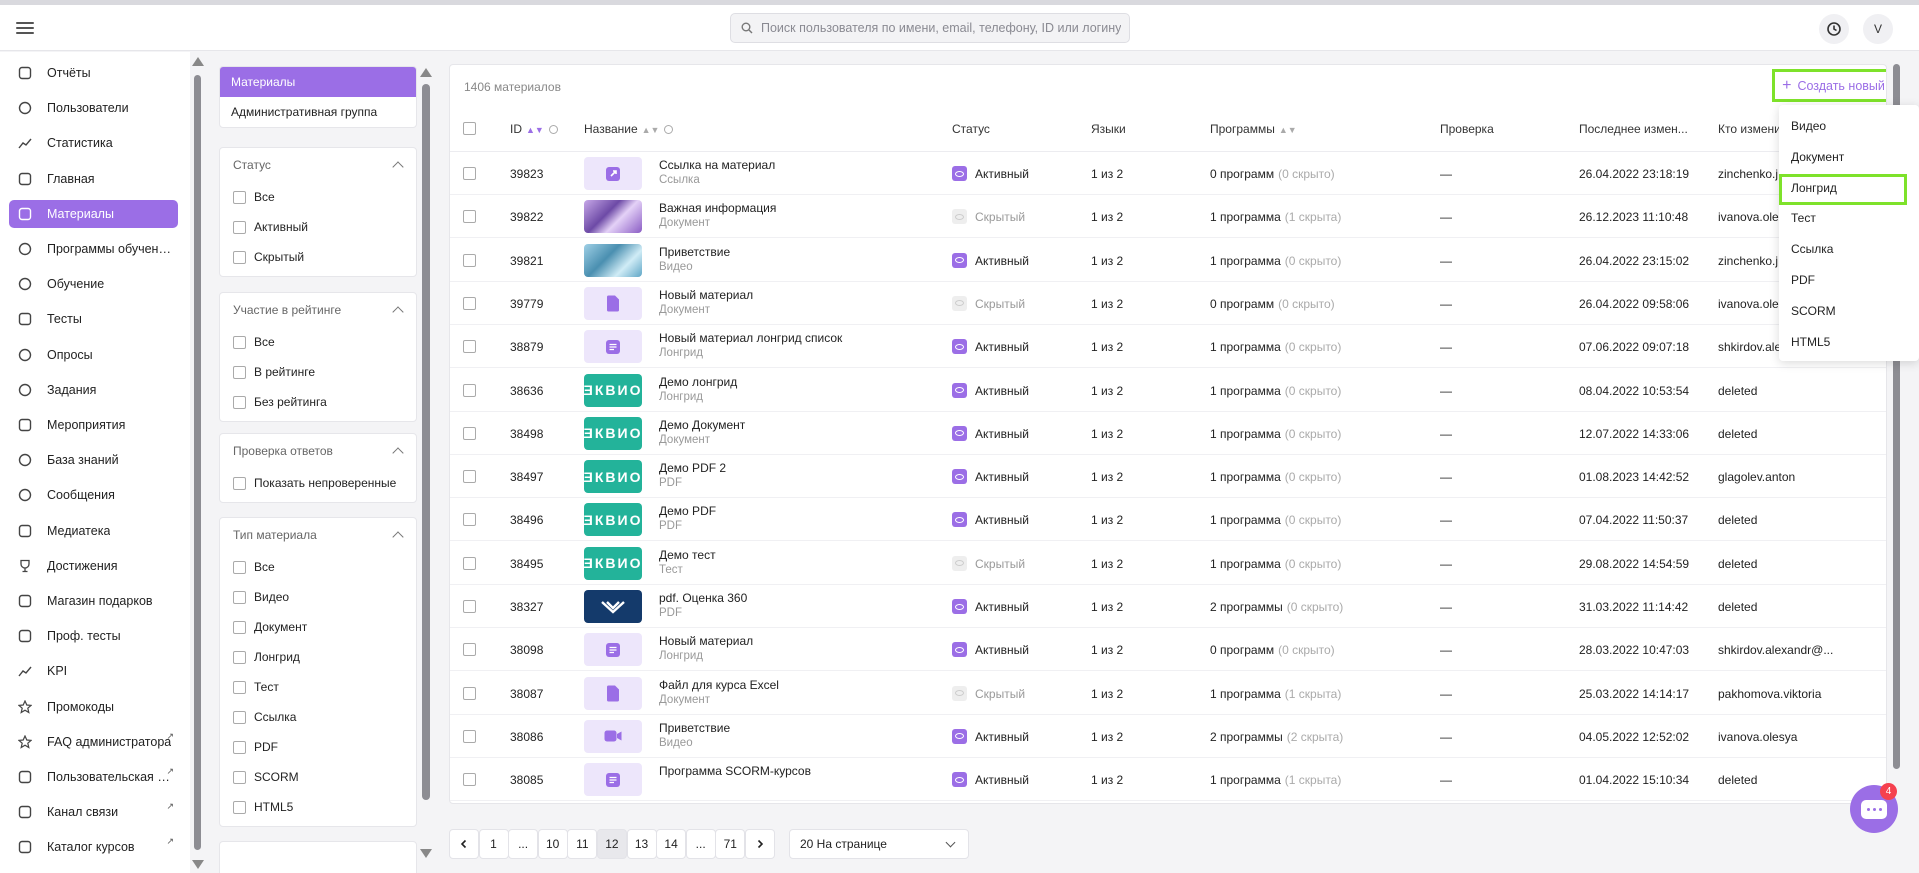 The width and height of the screenshot is (1919, 873). What do you see at coordinates (93, 143) in the screenshot?
I see `sidebar-item: Статистика` at bounding box center [93, 143].